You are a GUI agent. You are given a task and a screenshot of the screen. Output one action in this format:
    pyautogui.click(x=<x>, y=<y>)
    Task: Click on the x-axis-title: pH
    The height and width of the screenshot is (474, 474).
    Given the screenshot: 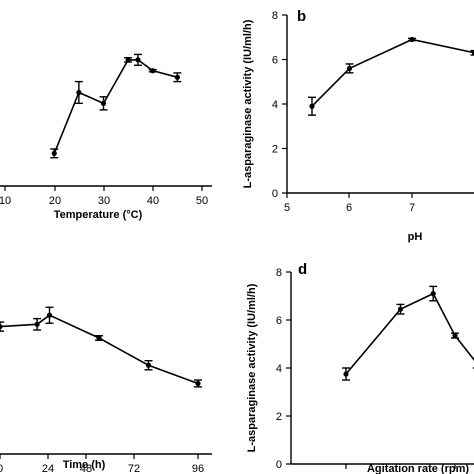 What is the action you would take?
    pyautogui.click(x=415, y=237)
    